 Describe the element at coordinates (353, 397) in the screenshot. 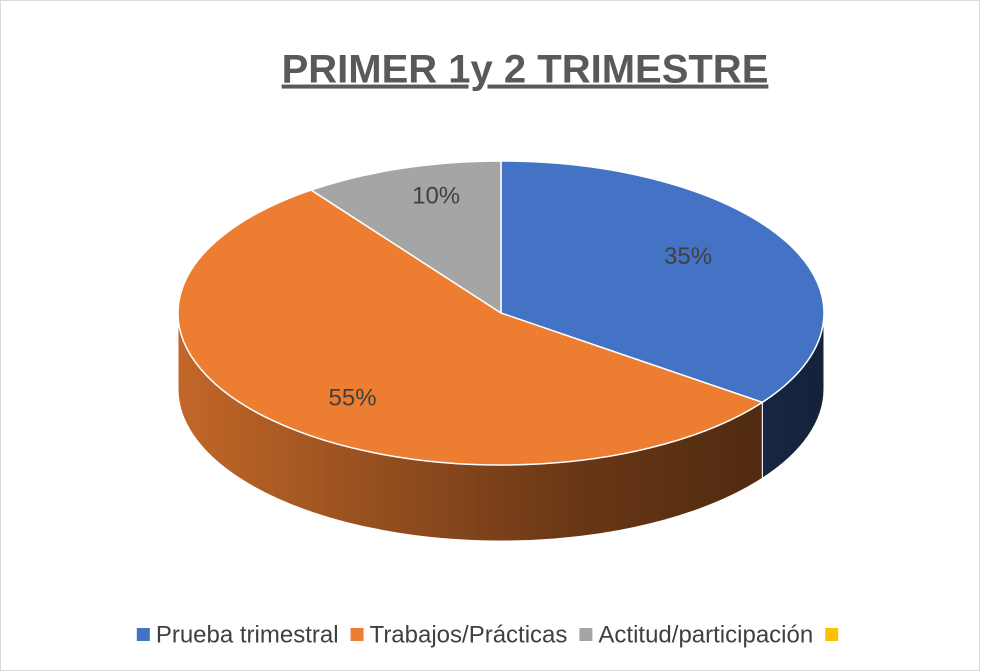

I see `data-label: 55%` at that location.